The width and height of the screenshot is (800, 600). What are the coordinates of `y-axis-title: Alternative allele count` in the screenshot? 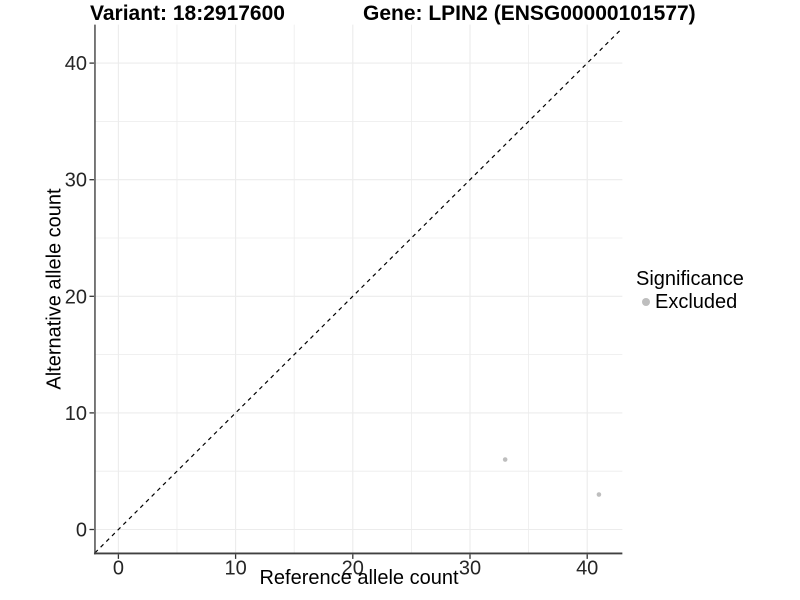 It's located at (54, 289).